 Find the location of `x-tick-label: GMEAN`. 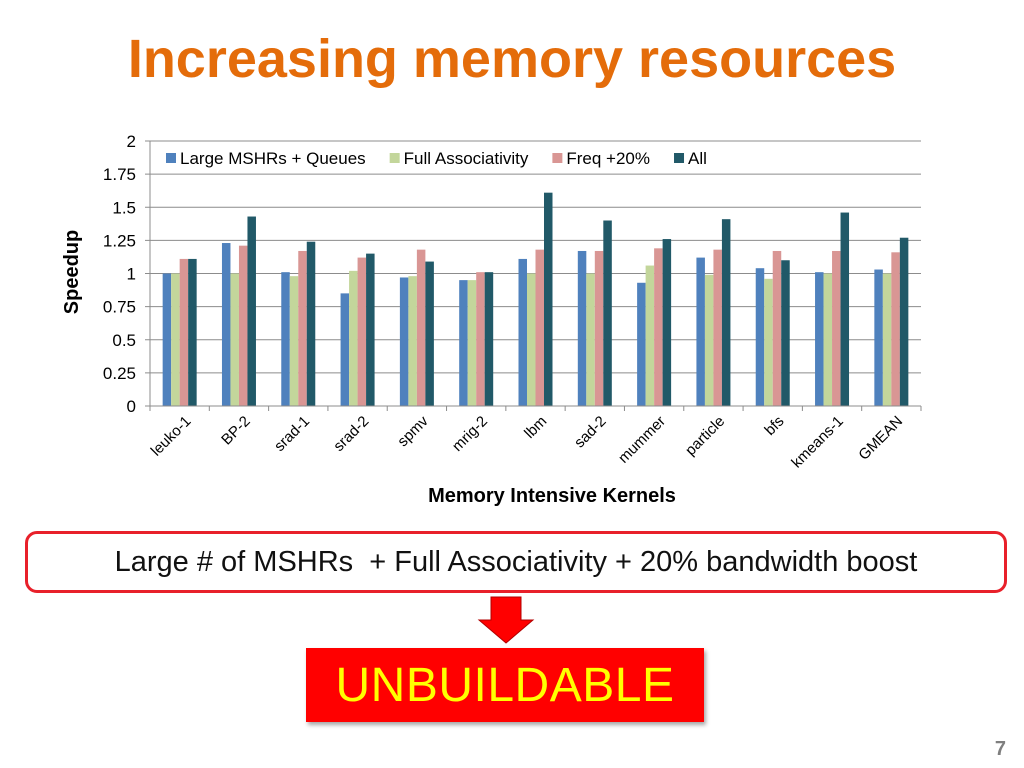

x-tick-label: GMEAN is located at coordinates (880, 438).